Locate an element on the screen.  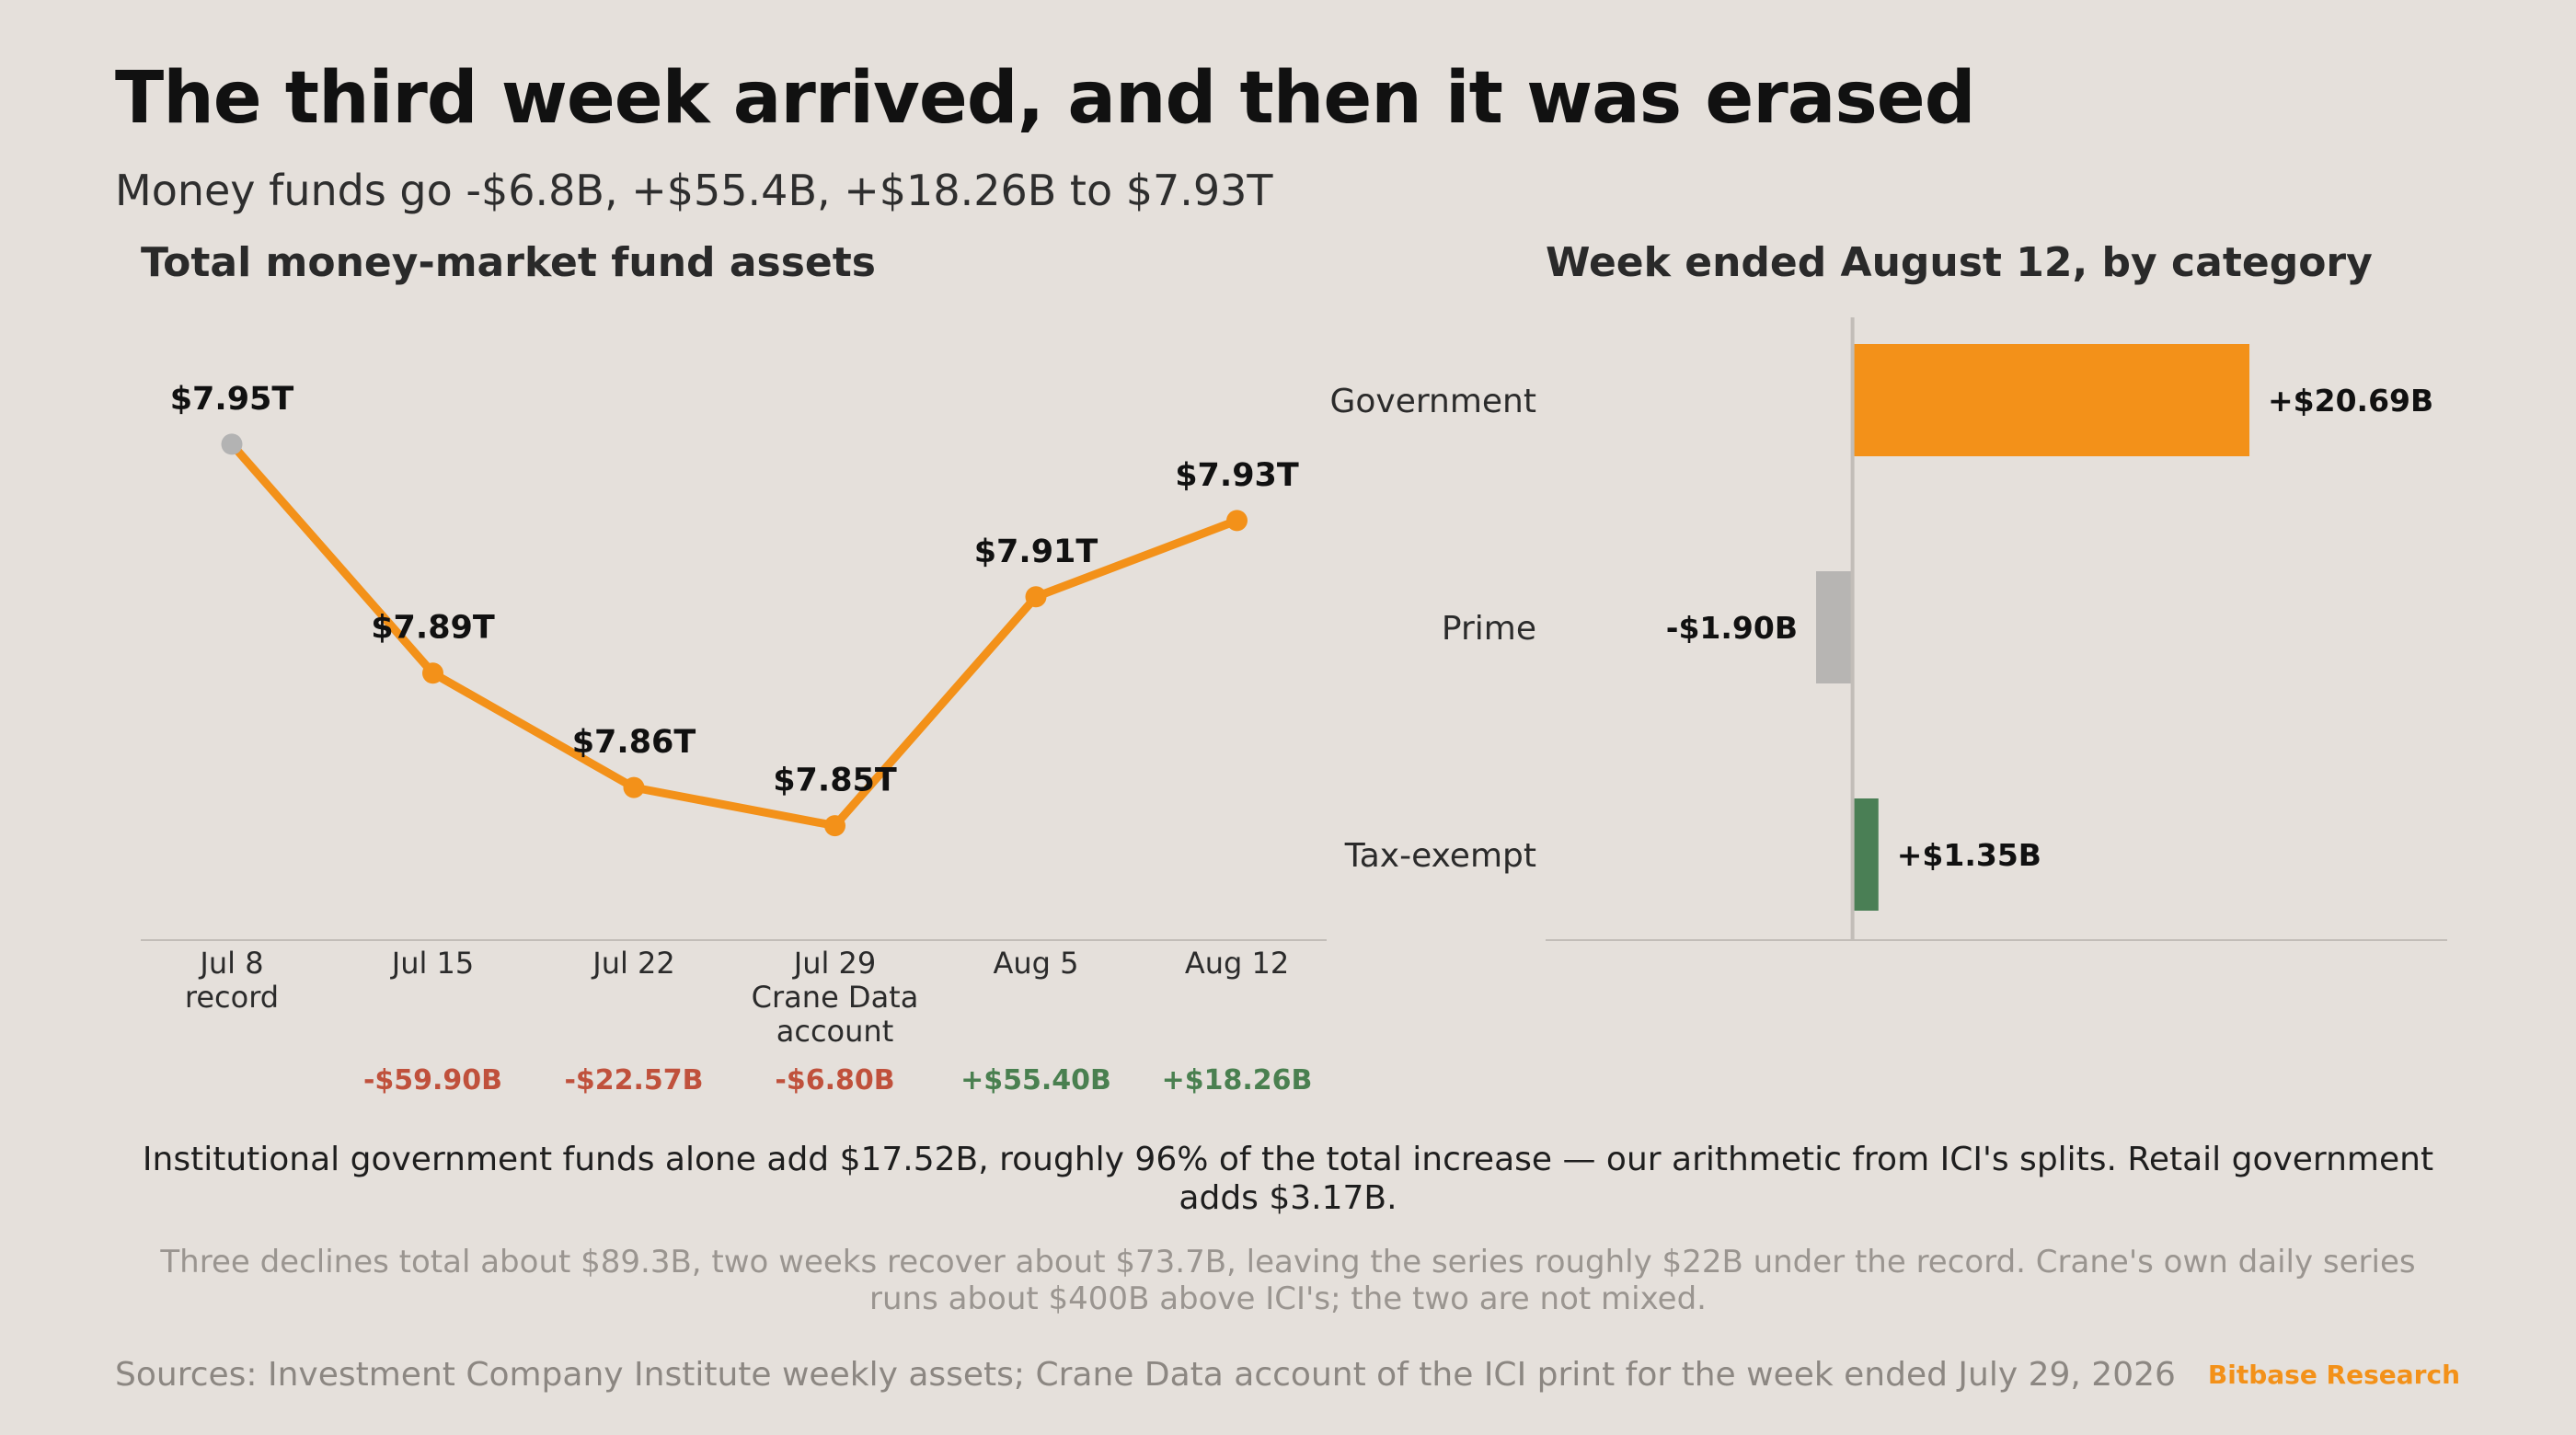
x-tick-label: Jul 8 is located at coordinates (230, 963).